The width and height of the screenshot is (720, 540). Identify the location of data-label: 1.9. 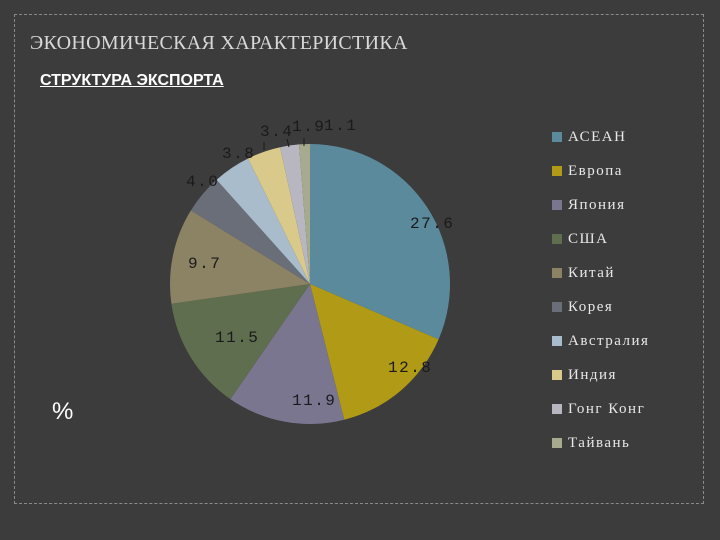
(308, 127).